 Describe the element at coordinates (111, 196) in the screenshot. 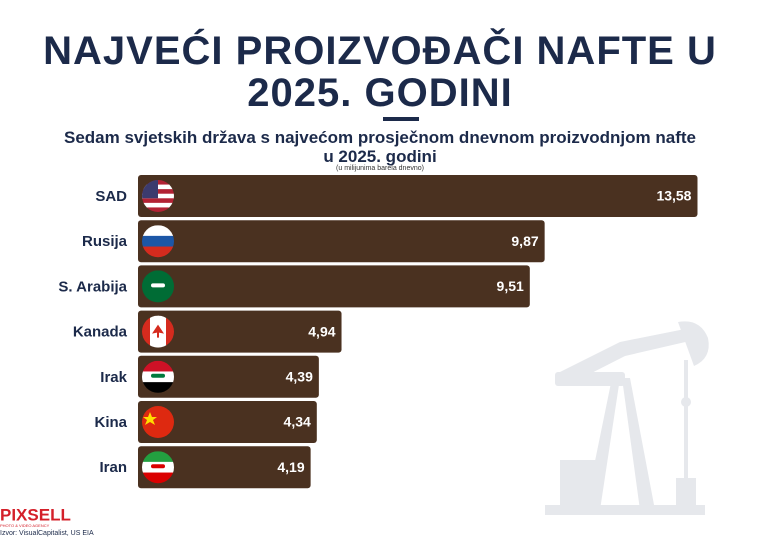

I see `category-label: SAD` at that location.